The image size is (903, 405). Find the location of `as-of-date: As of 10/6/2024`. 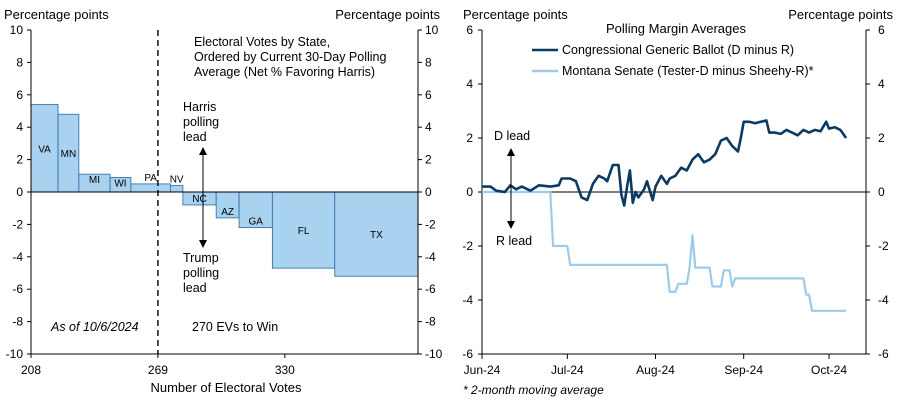

as-of-date: As of 10/6/2024 is located at coordinates (94, 327).